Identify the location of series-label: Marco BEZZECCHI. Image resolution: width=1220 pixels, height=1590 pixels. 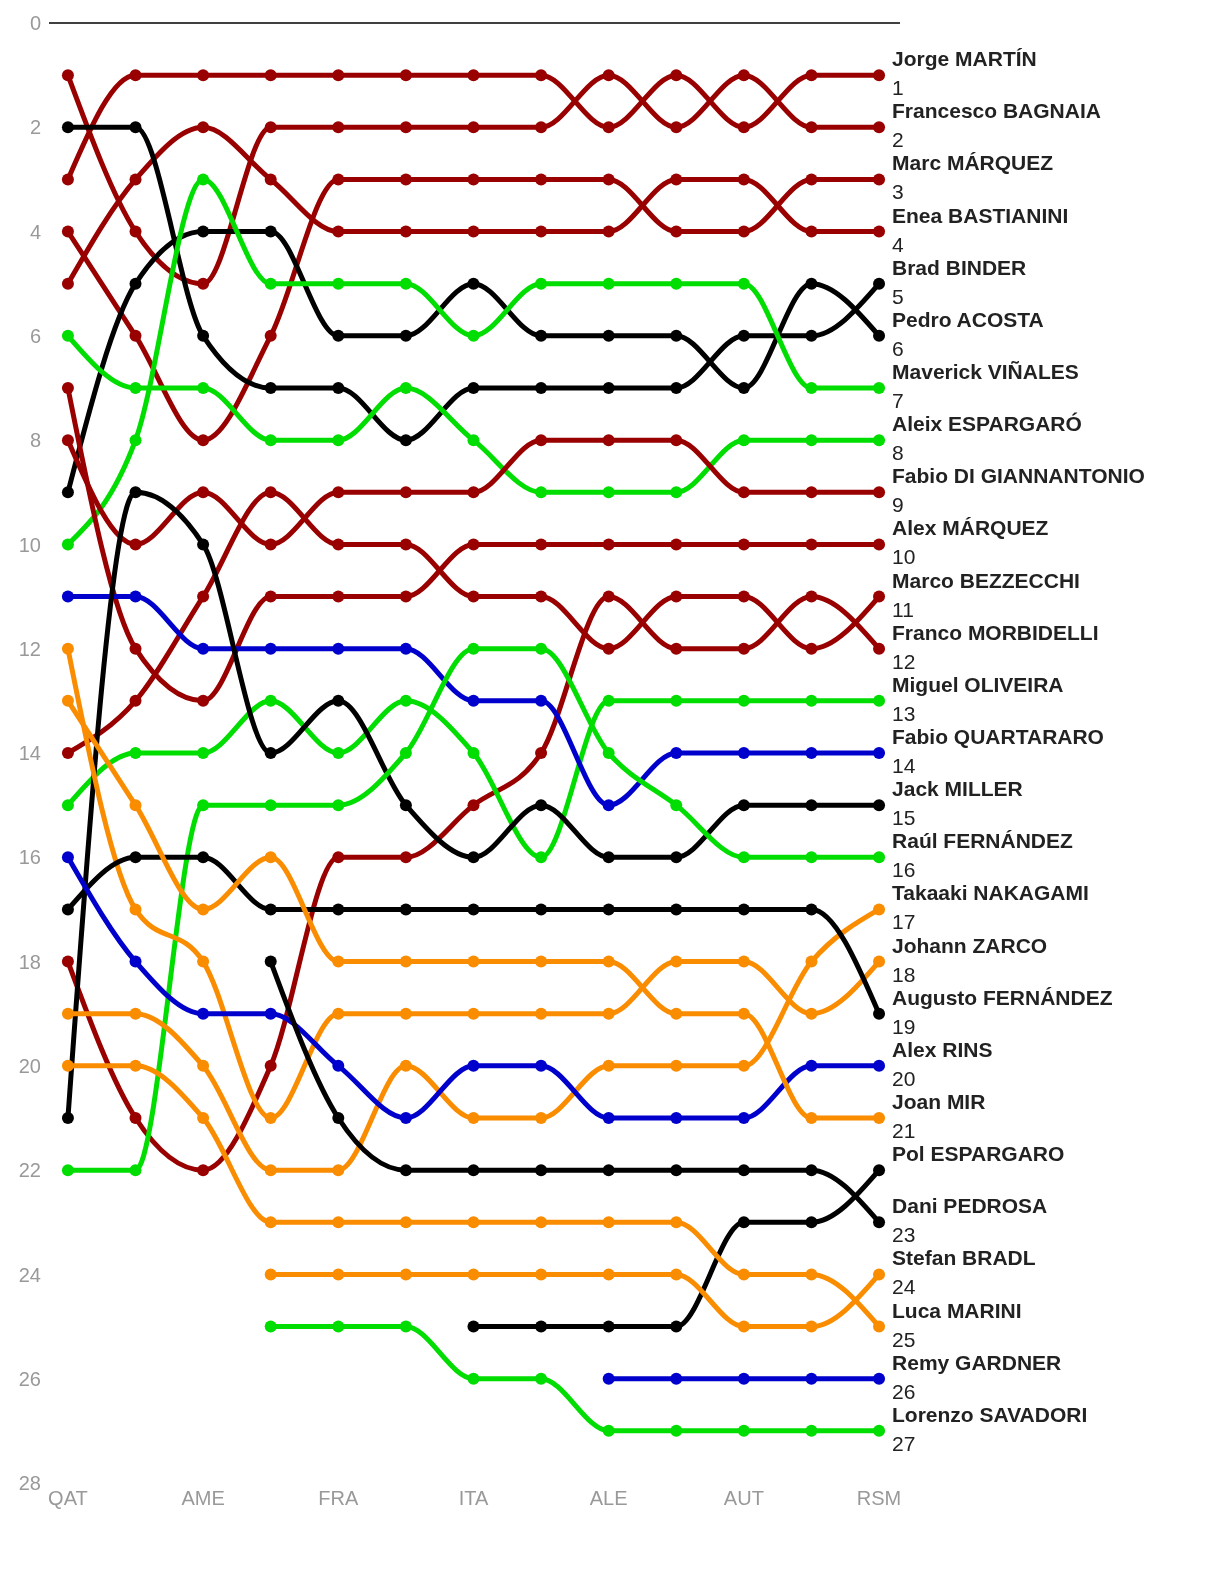
(986, 580).